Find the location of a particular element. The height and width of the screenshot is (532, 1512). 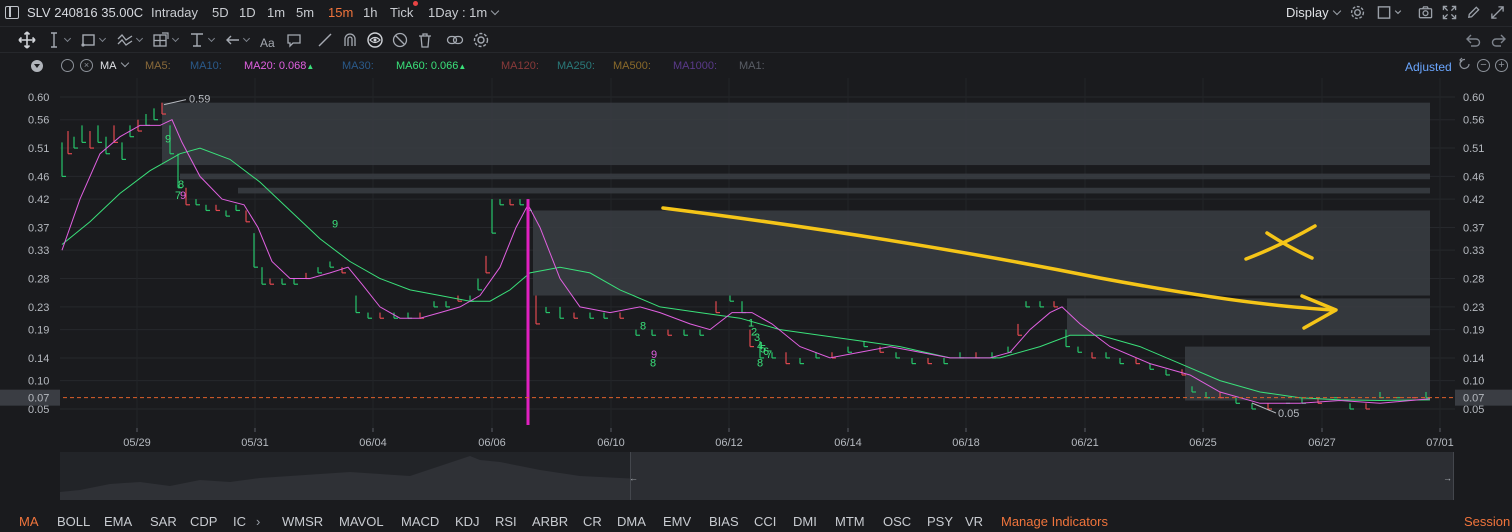

layout-icon is located at coordinates (1384, 12).